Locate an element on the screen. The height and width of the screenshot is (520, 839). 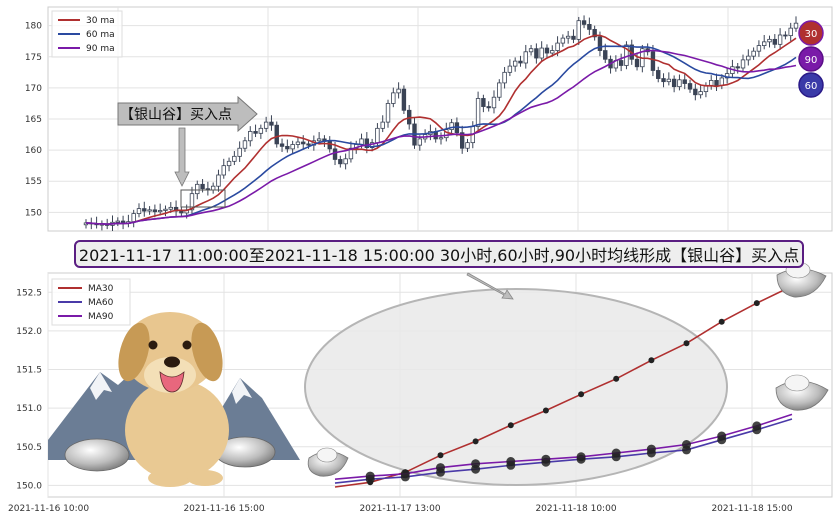
bottom-y-tick-label: 152.5 is located at coordinates (29, 293).